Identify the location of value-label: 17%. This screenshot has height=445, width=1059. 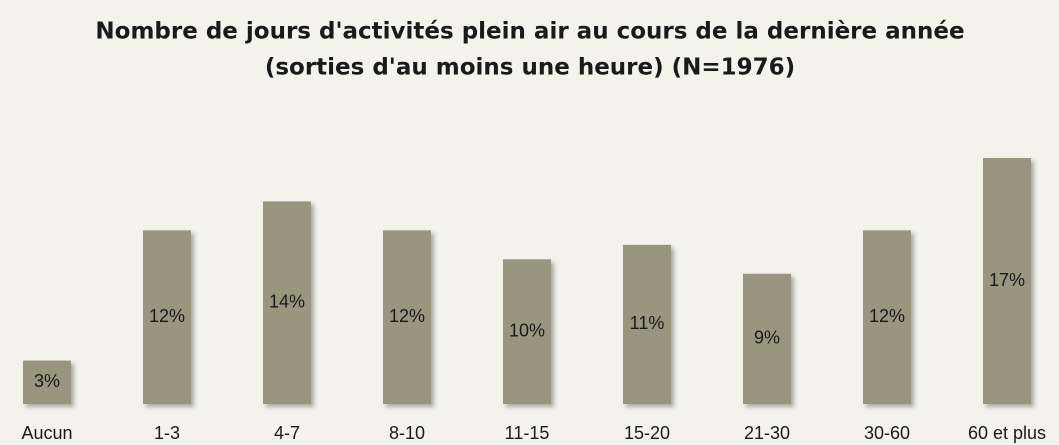
(1007, 280).